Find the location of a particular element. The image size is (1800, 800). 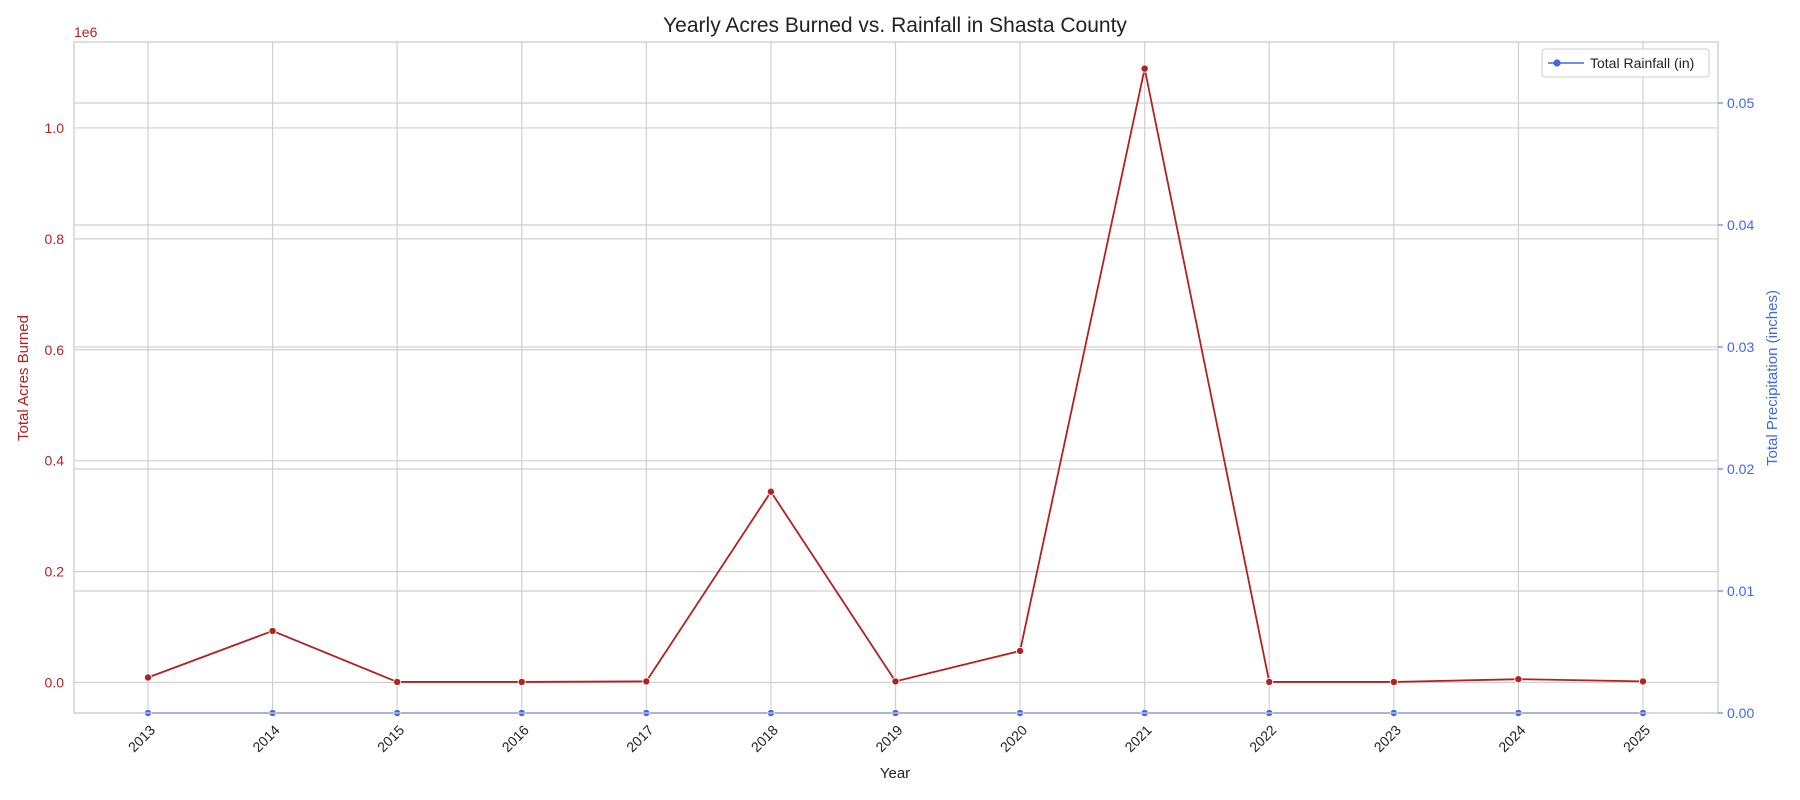

left-y-tick-label: 0.0 is located at coordinates (55, 683).